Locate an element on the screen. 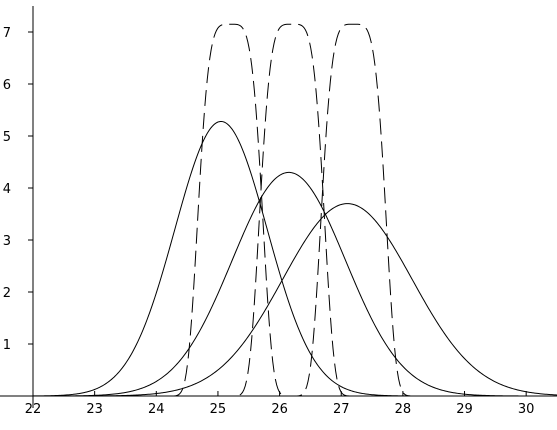  x-tick-label: 30 is located at coordinates (526, 409).